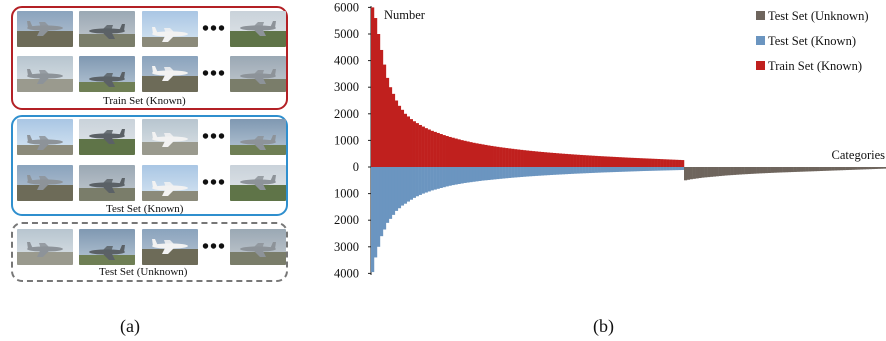  What do you see at coordinates (603, 326) in the screenshot?
I see `subfigure-b-label: (b)` at bounding box center [603, 326].